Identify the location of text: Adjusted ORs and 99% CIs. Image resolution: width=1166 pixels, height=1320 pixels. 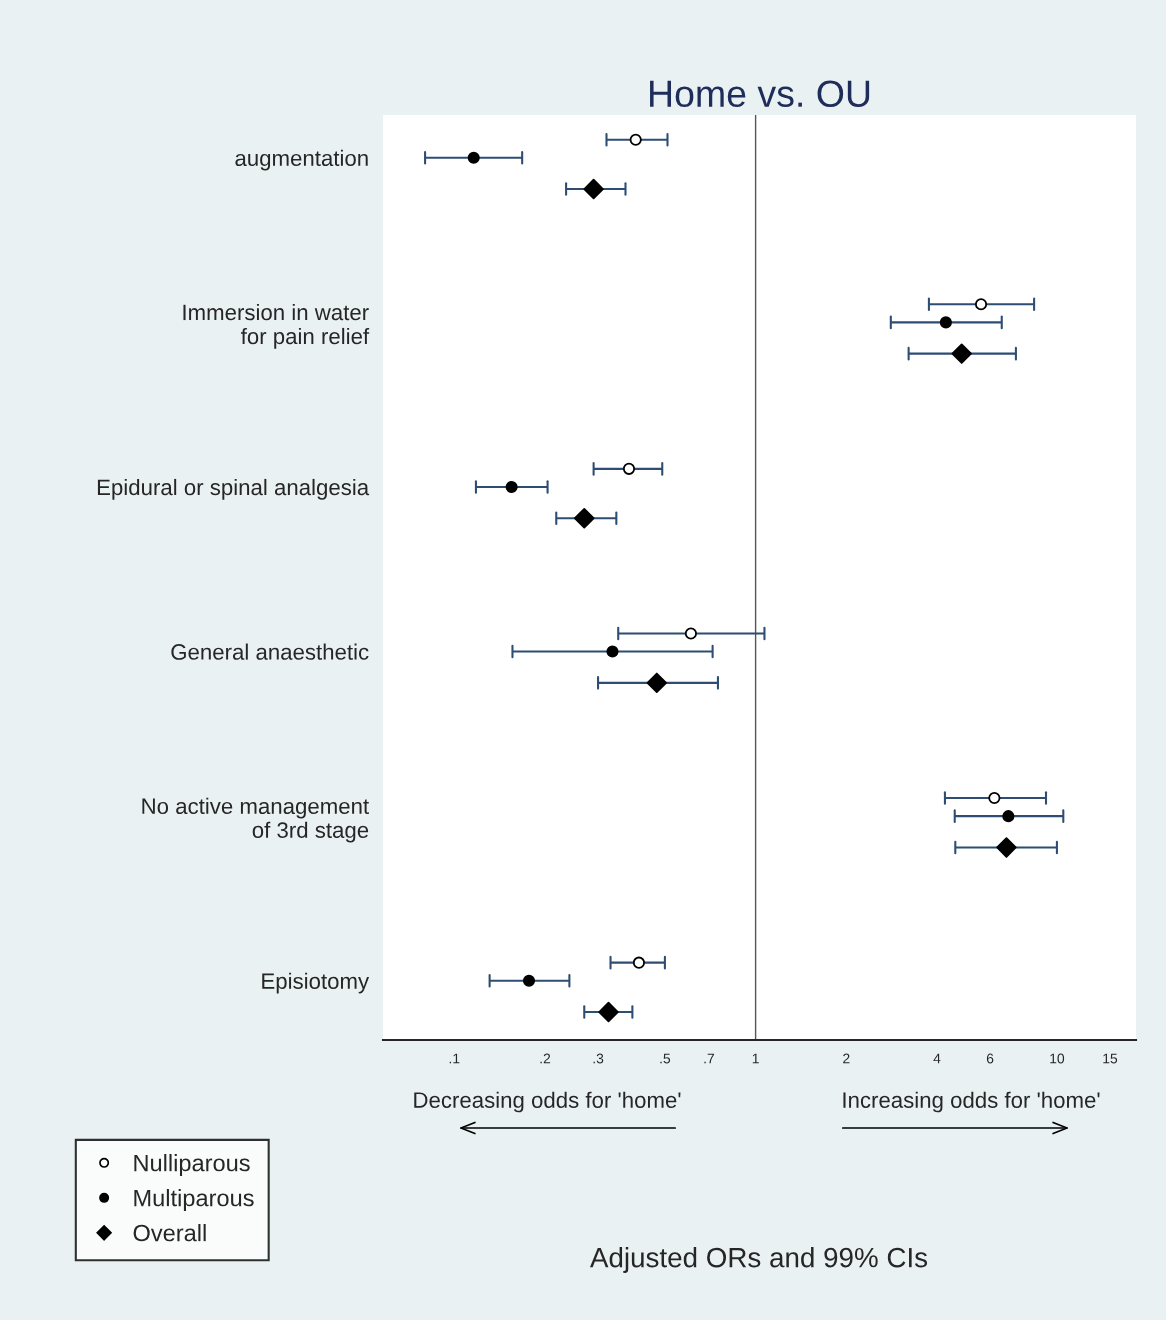
(759, 1260).